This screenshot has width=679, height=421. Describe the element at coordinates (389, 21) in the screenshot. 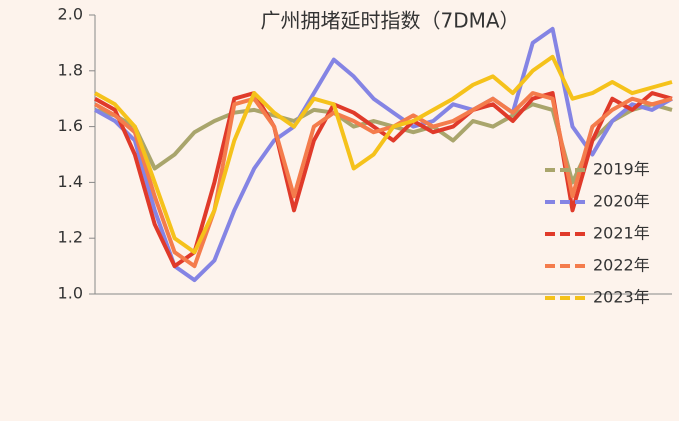

I see `chart-title: 广州拥堵延时指数（7DMA）` at that location.